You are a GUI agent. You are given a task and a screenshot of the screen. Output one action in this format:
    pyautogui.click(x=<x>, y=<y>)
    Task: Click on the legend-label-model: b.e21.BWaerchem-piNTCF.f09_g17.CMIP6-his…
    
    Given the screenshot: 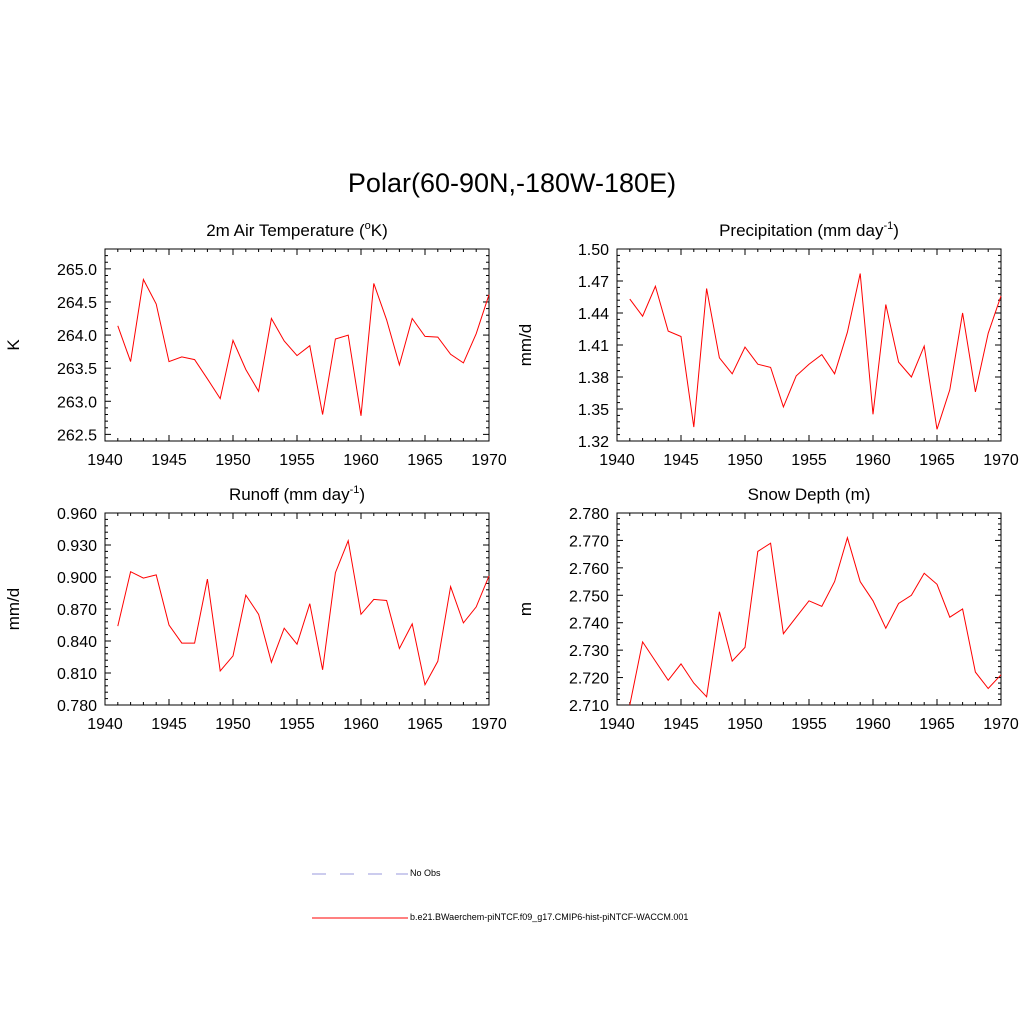 What is the action you would take?
    pyautogui.click(x=549, y=917)
    